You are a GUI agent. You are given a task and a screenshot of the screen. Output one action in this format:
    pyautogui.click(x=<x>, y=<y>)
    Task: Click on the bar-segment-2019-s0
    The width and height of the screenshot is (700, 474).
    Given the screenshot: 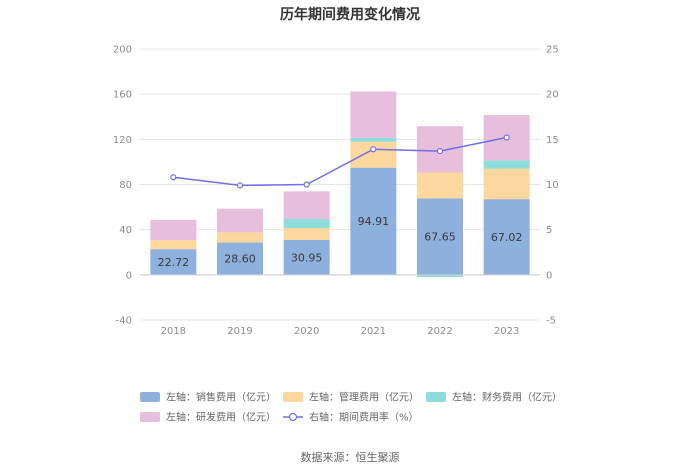 What is the action you would take?
    pyautogui.click(x=240, y=258)
    